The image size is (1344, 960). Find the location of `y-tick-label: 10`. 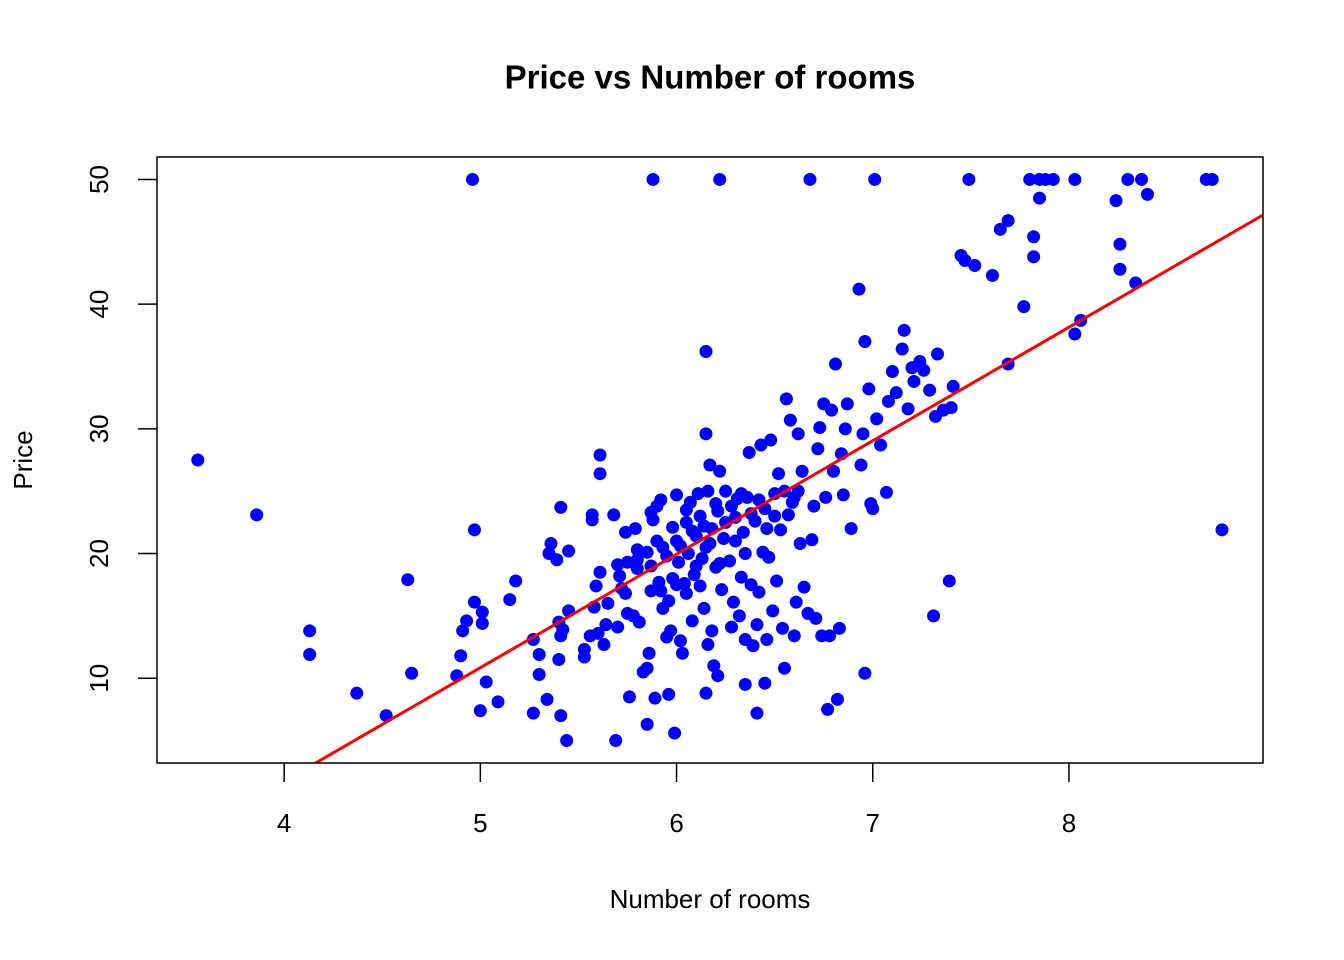

y-tick-label: 10 is located at coordinates (99, 678).